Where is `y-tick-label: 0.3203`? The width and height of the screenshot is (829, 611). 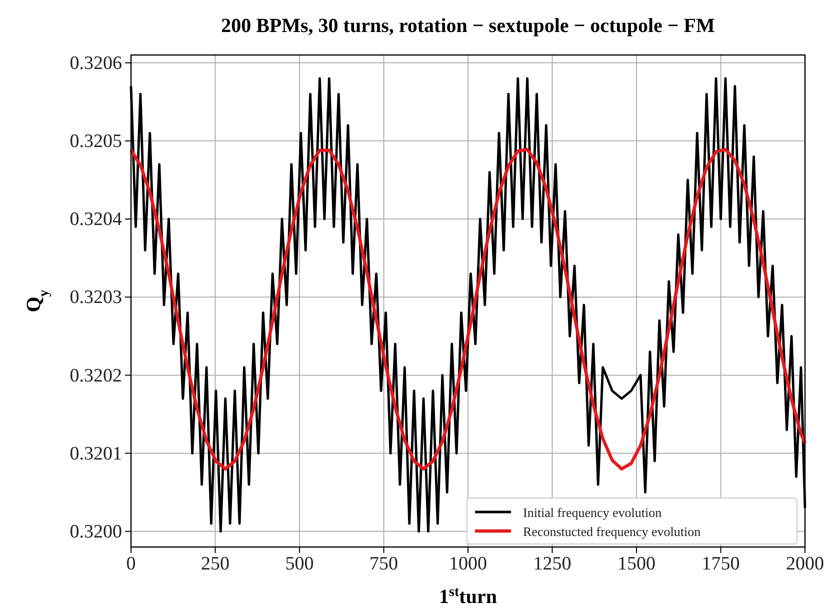 y-tick-label: 0.3203 is located at coordinates (96, 297).